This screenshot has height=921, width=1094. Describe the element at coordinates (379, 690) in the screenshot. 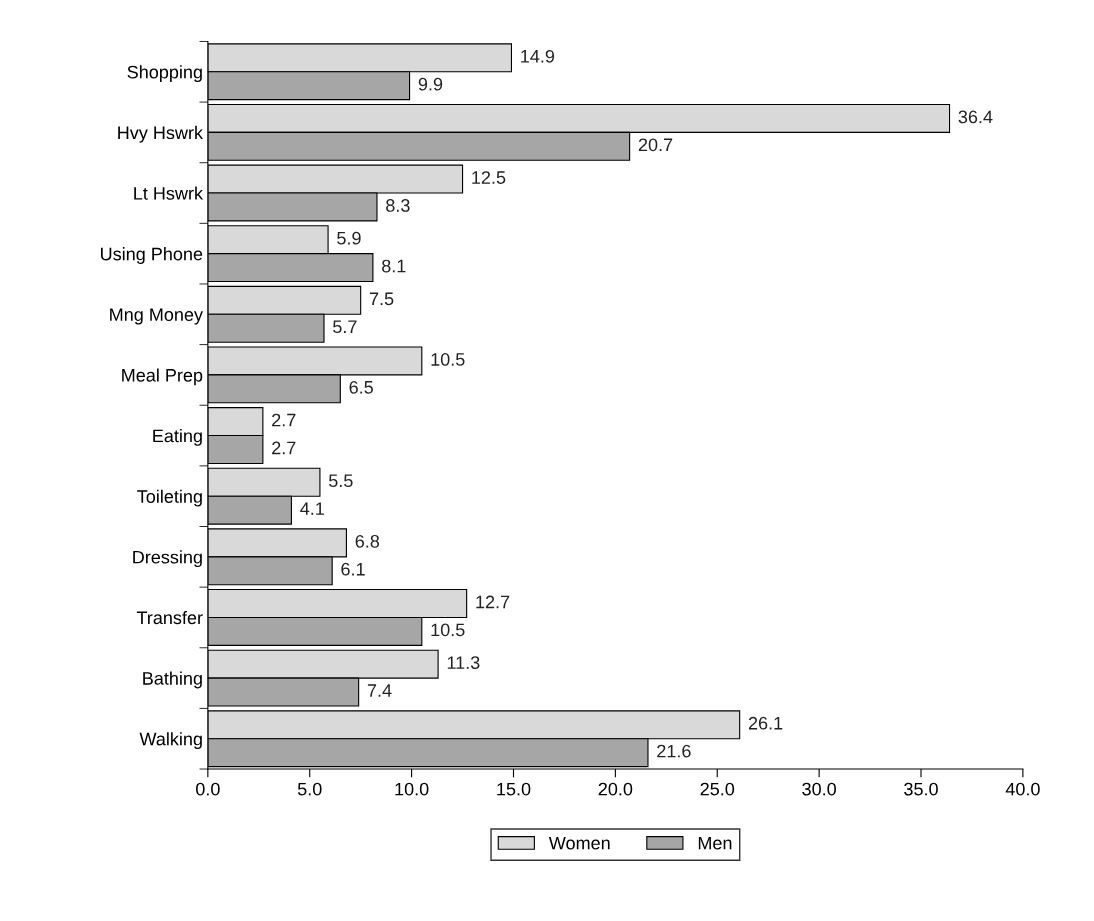

I see `data-label: 7.4` at that location.